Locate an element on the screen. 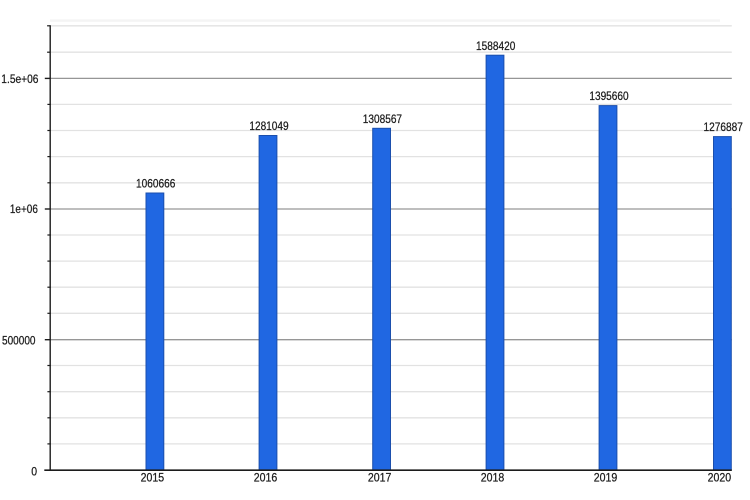 This screenshot has height=500, width=750. svg-text: 1276887 is located at coordinates (724, 127).